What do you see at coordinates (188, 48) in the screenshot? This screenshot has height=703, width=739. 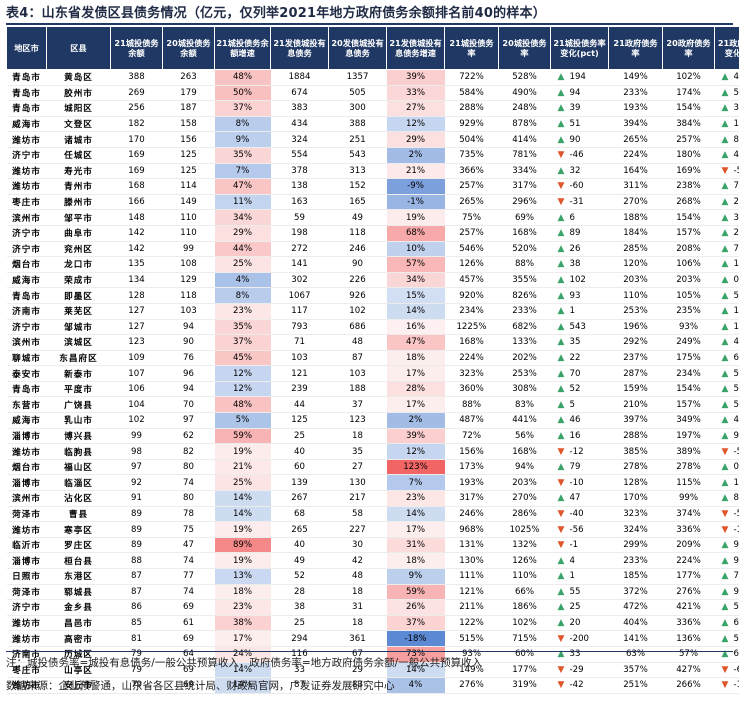 I see `column-header: 20城投债务余额` at bounding box center [188, 48].